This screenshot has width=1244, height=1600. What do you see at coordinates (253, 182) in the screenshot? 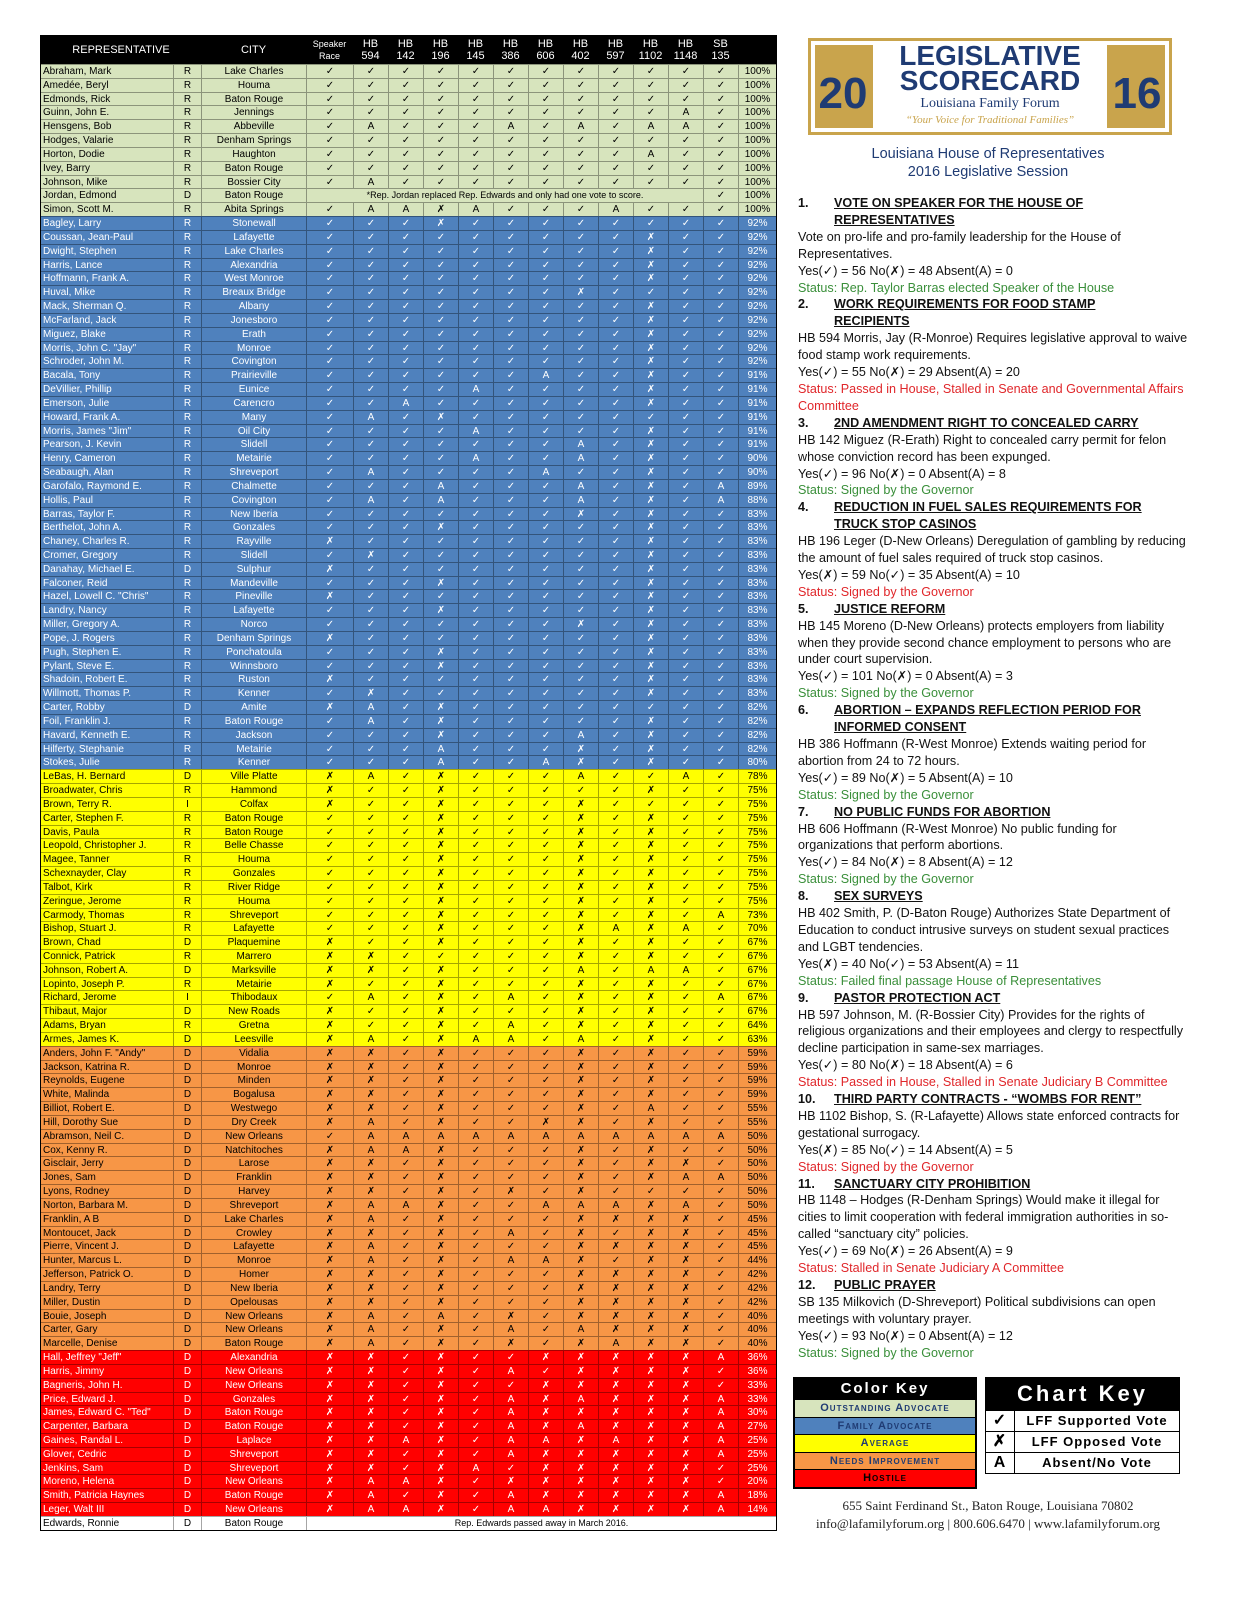
I see `member-city: Bossier City` at bounding box center [253, 182].